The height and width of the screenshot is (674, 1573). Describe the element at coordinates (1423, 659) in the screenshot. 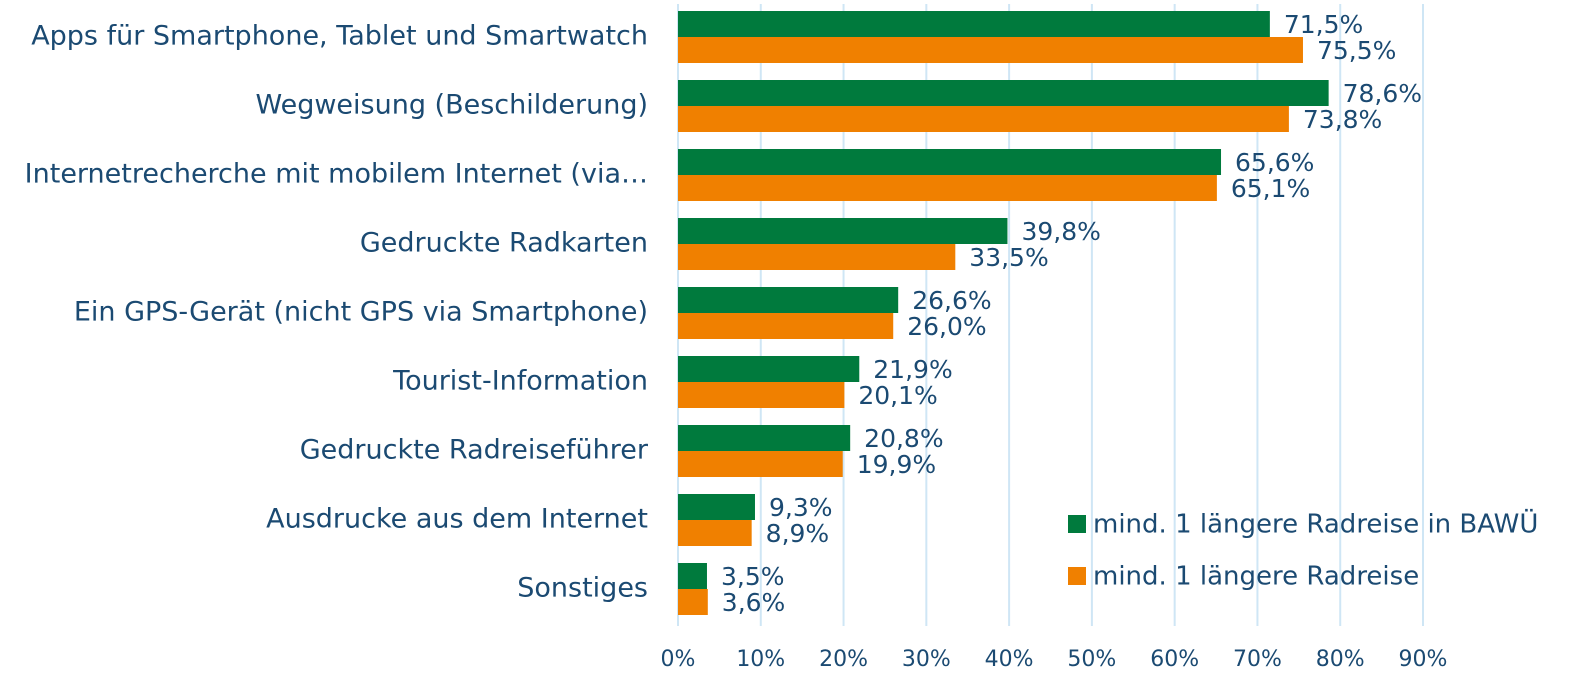

I see `x-tick-label: 90%` at that location.